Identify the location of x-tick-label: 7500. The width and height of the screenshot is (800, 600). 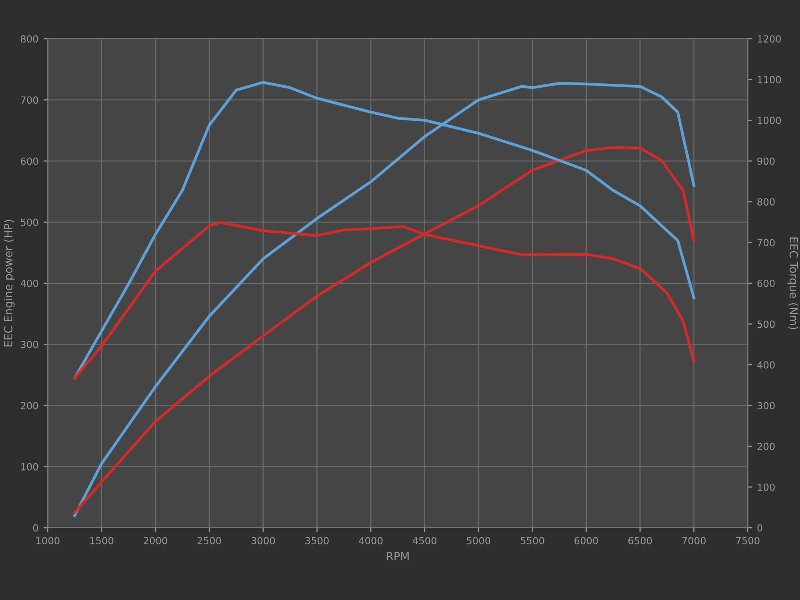
(748, 541).